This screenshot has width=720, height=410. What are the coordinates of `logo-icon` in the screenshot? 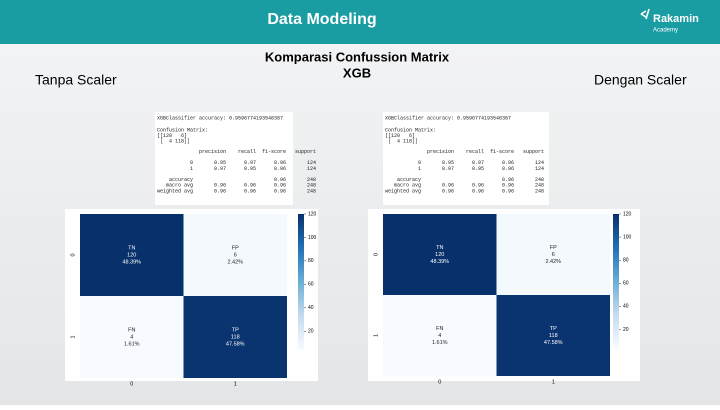 It's located at (645, 14).